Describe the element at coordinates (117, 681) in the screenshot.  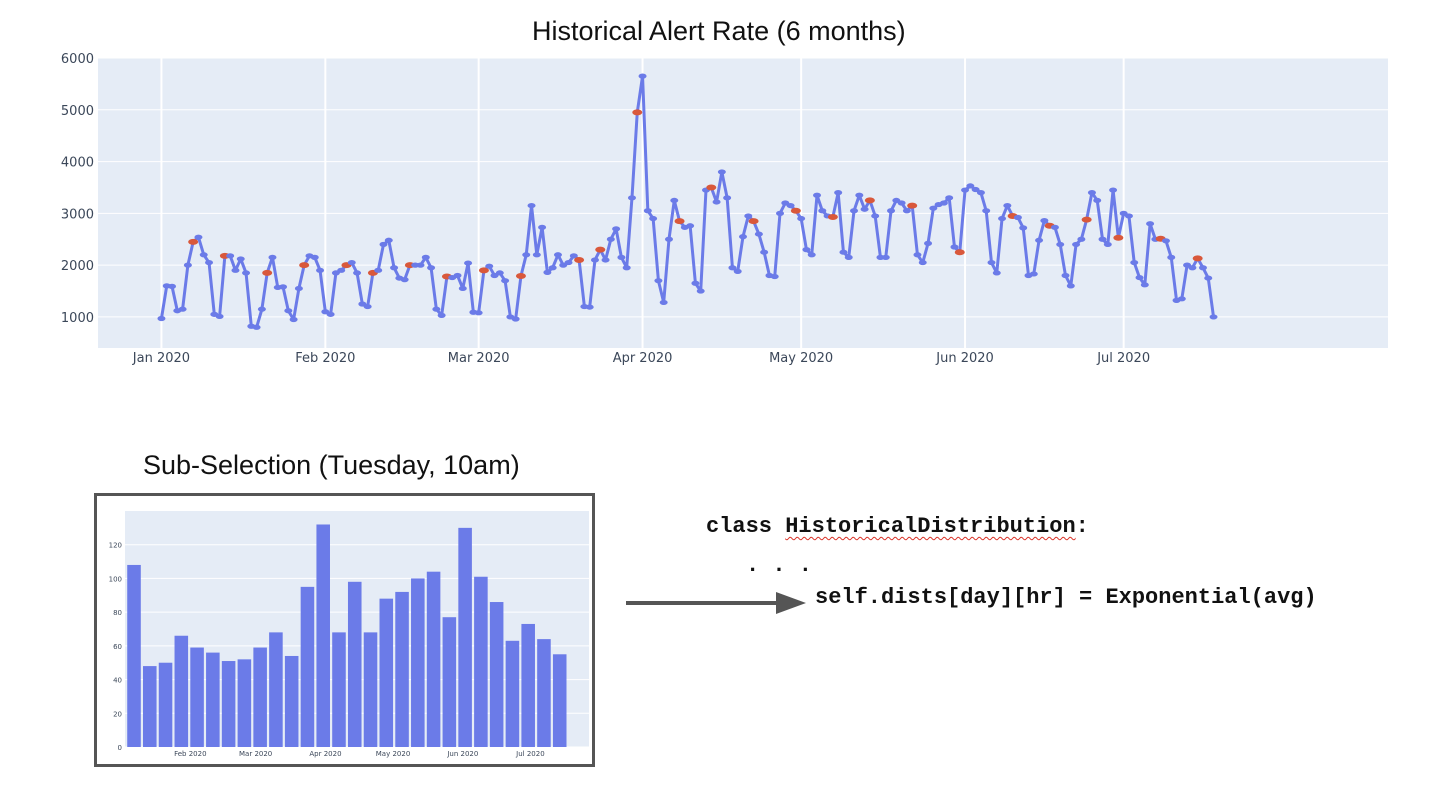
I see `y-tick-label: 40` at that location.